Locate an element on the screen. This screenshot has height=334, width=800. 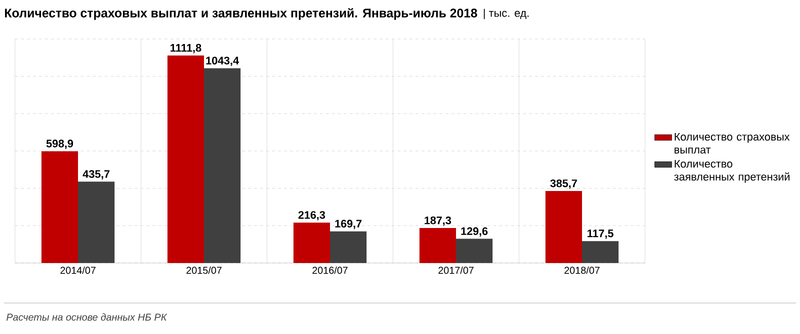
data-label: 1043,4 is located at coordinates (222, 61).